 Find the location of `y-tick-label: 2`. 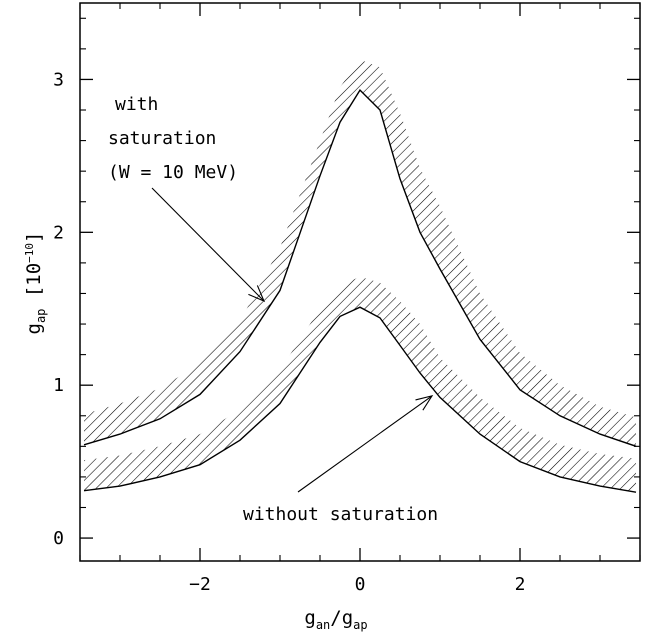

y-tick-label: 2 is located at coordinates (58, 232).